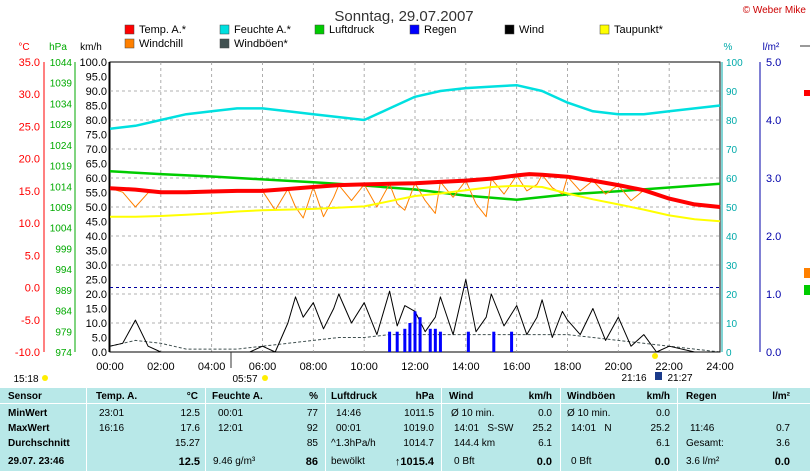 Image resolution: width=810 pixels, height=471 pixels. I want to click on moonset-label: 15:18, so click(25, 379).